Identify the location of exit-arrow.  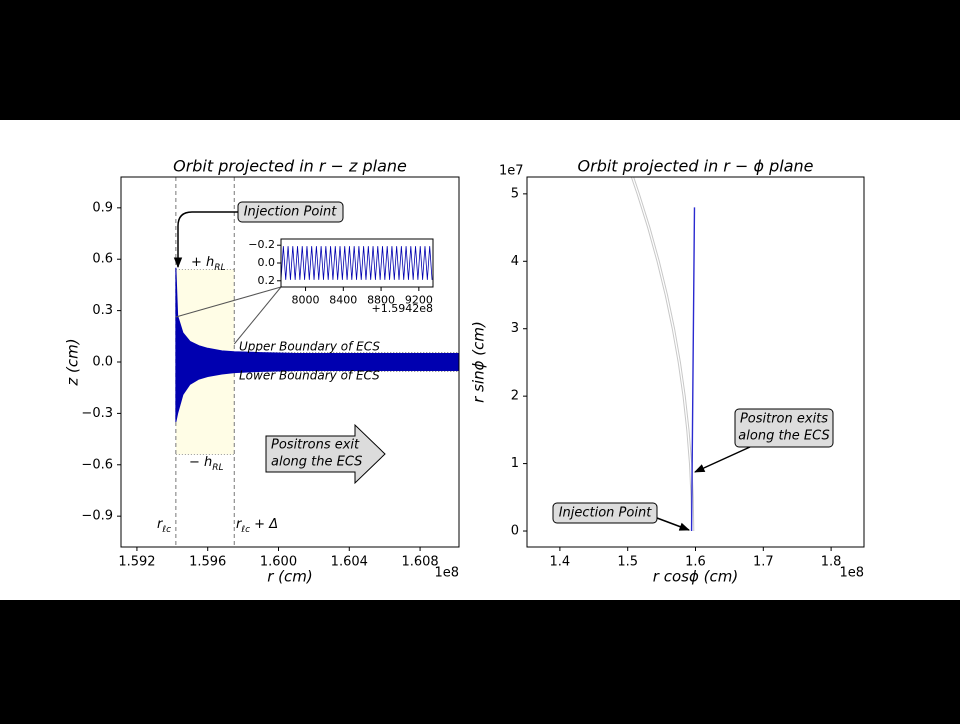
(325, 454).